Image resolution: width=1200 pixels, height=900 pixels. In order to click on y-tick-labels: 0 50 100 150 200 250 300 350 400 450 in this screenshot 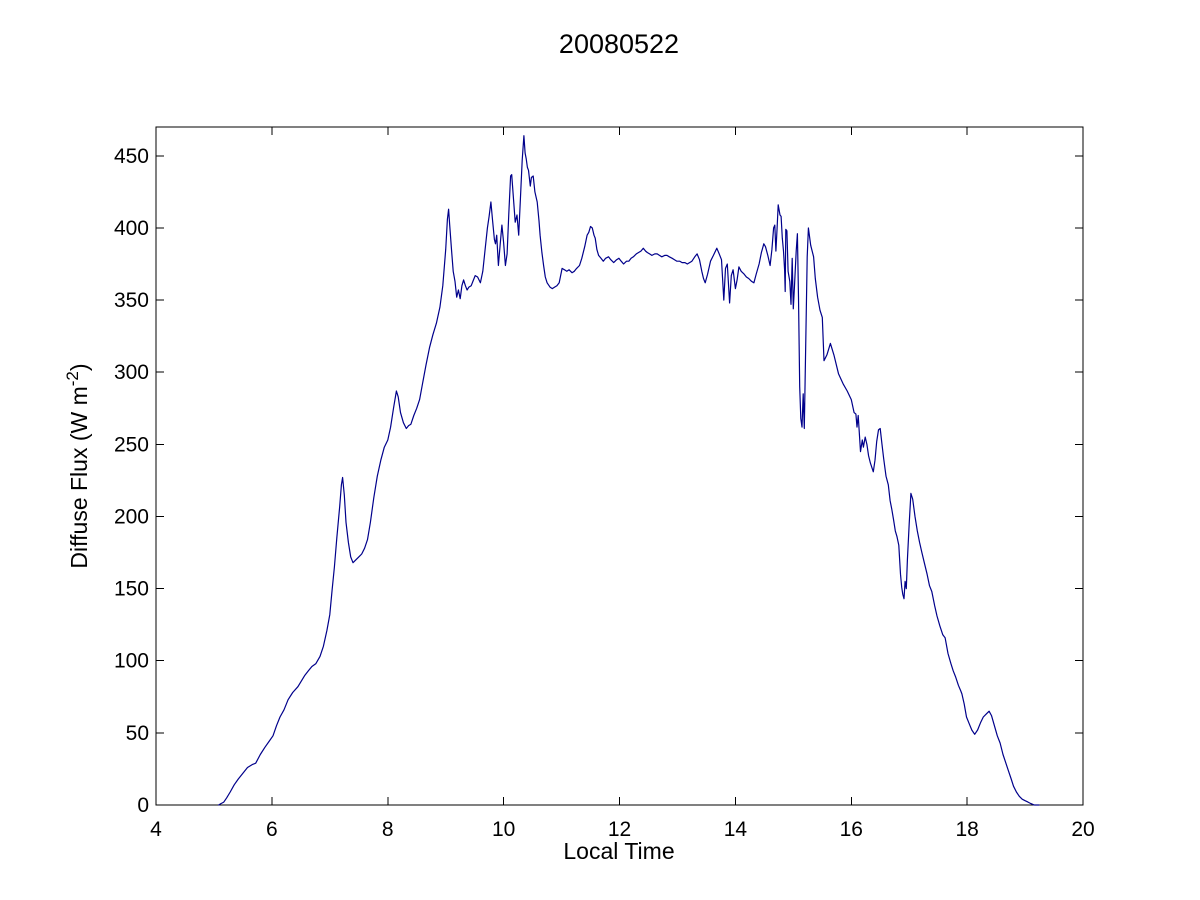, I will do `click(131, 481)`.